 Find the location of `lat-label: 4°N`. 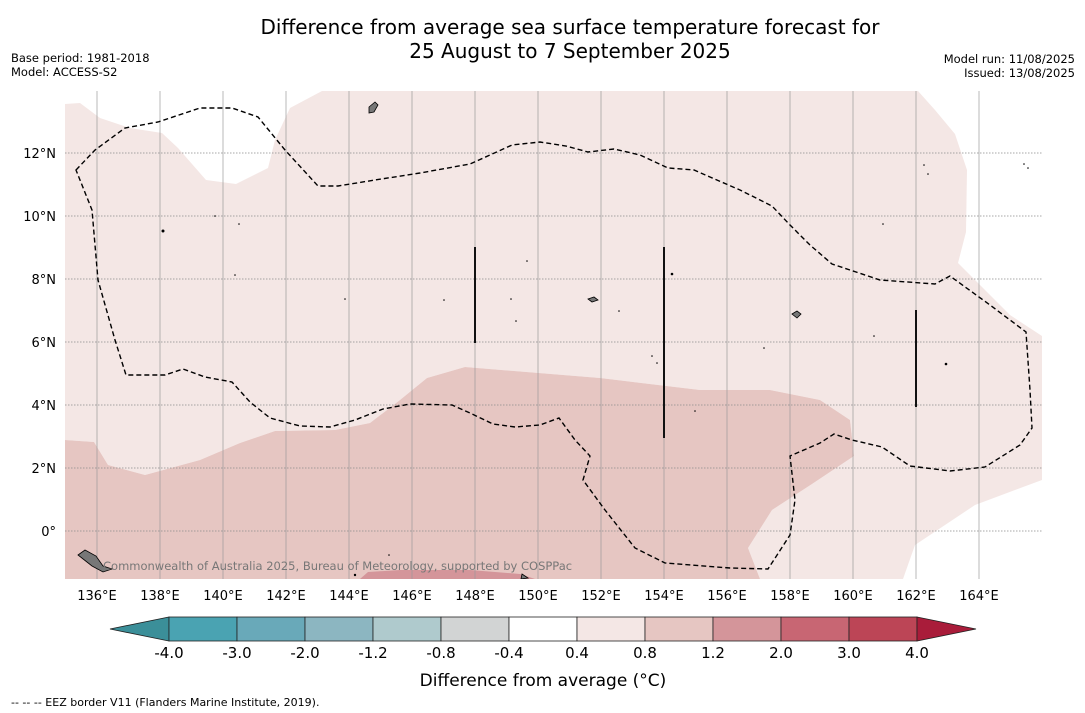

lat-label: 4°N is located at coordinates (44, 406).